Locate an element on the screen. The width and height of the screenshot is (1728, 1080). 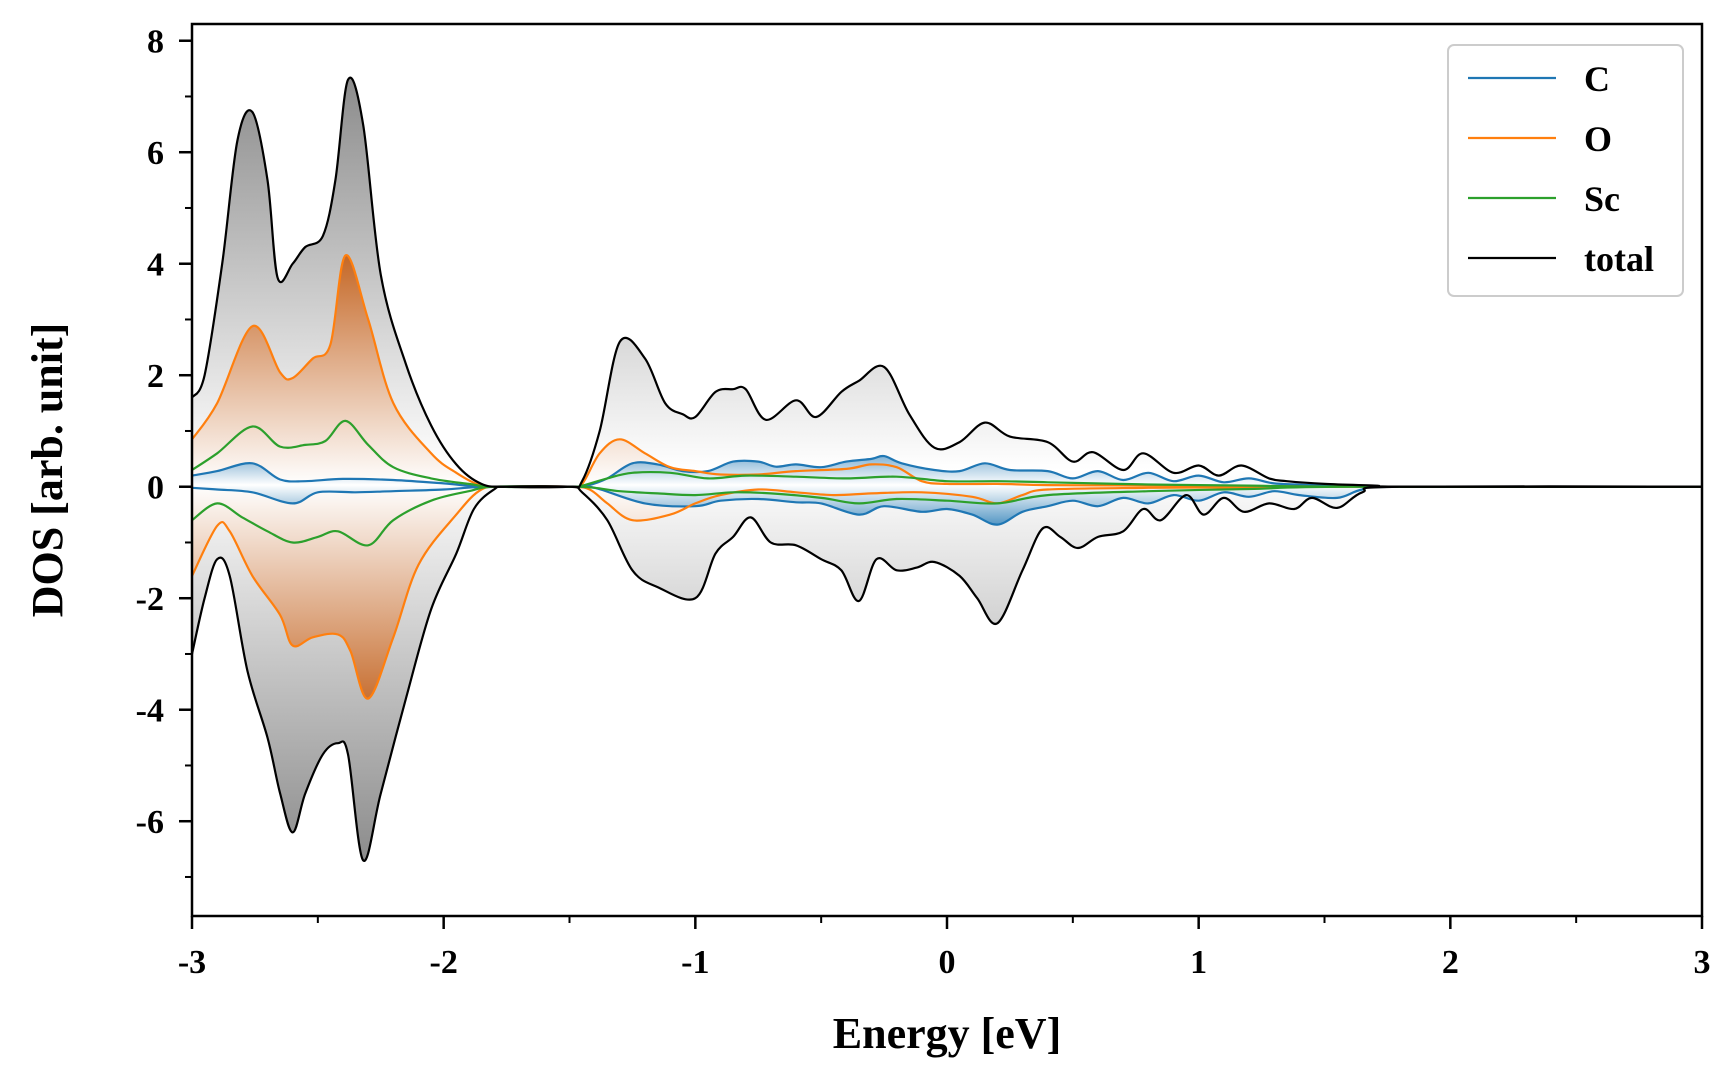
x-tick-label: -2 is located at coordinates (444, 962).